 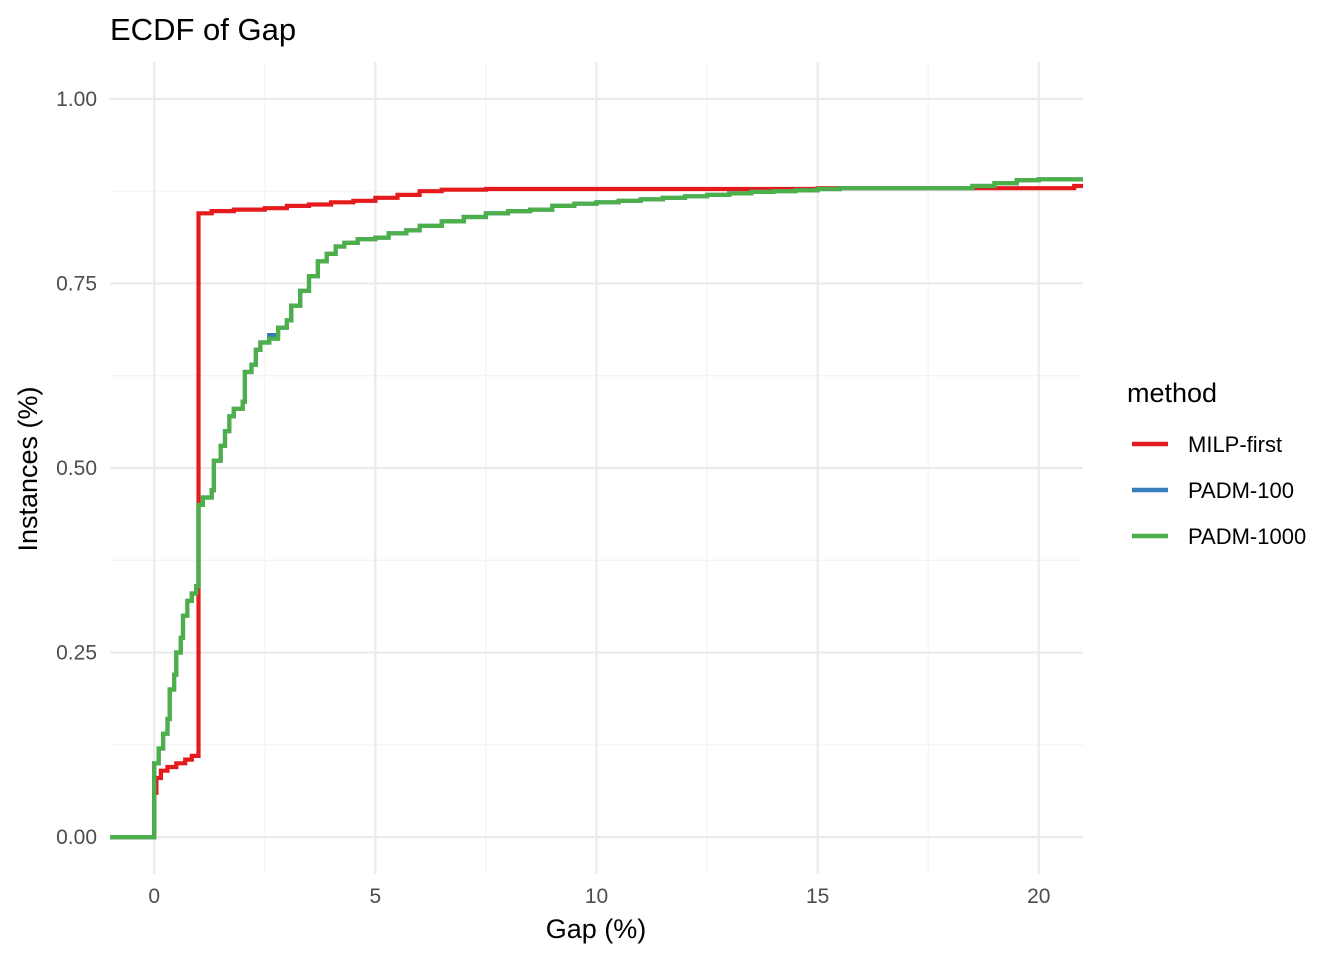 I want to click on x-tick-label: 5, so click(x=376, y=896).